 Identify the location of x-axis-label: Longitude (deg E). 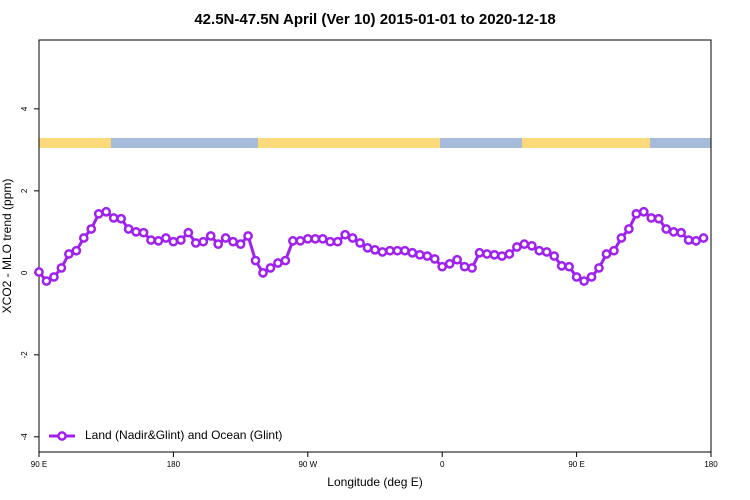
(374, 482).